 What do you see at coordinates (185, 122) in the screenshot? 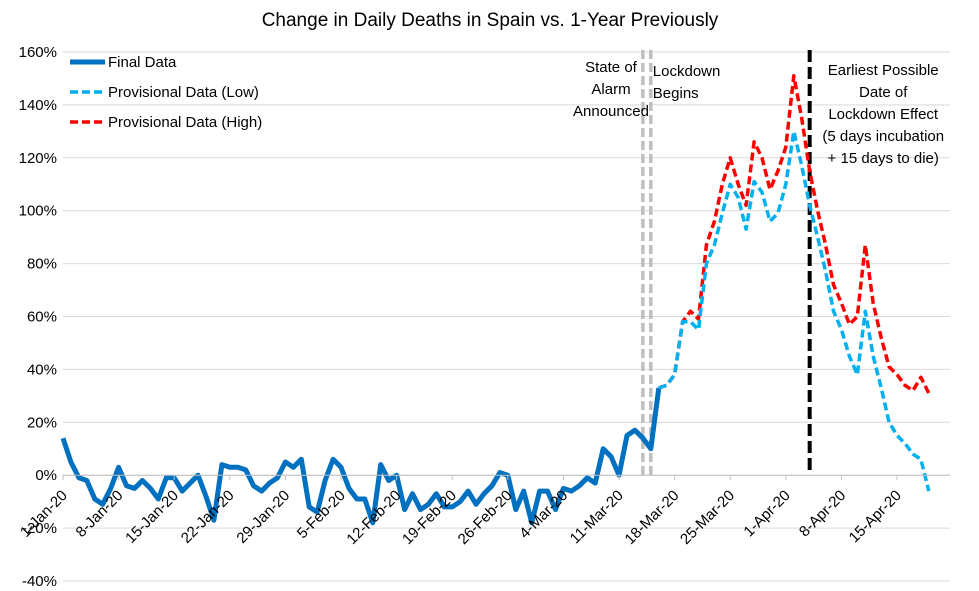
I see `legend-label: Provisional Data (High)` at bounding box center [185, 122].